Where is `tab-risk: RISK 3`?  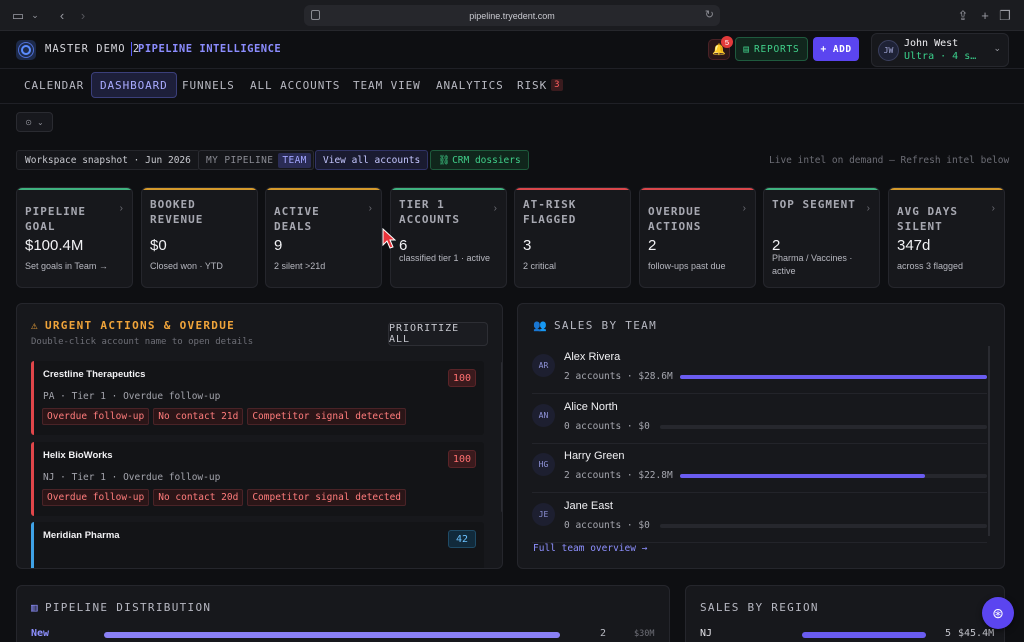
tab-risk: RISK 3 is located at coordinates (540, 85).